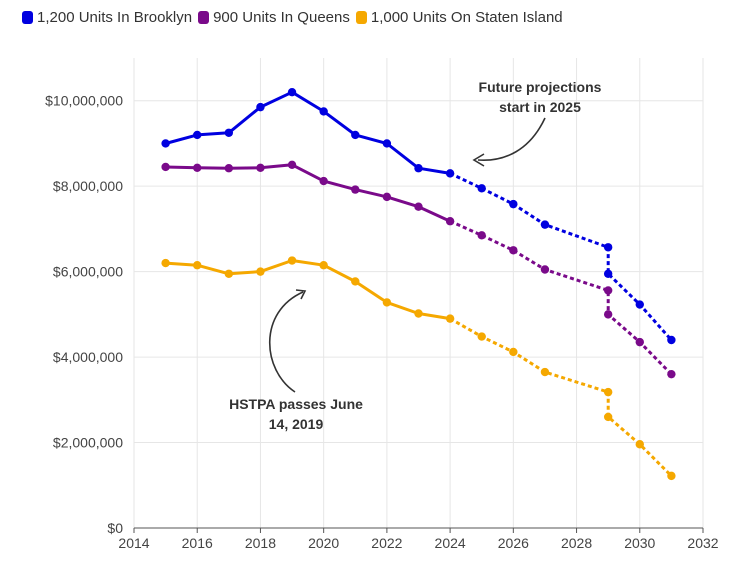 The width and height of the screenshot is (742, 565). I want to click on y-tick-label: $8,000,000, so click(88, 186).